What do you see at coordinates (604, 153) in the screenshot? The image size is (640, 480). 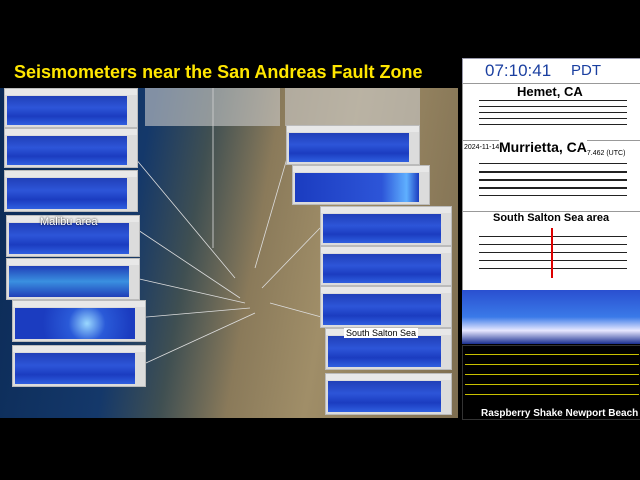 I see `utc: 47.462 (UTC)` at bounding box center [604, 153].